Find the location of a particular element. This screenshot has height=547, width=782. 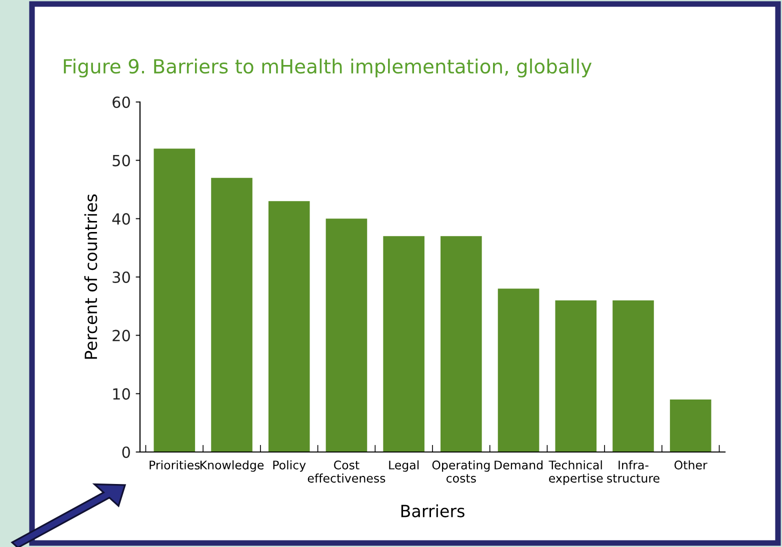

x-tick-label: Priorities is located at coordinates (175, 465).